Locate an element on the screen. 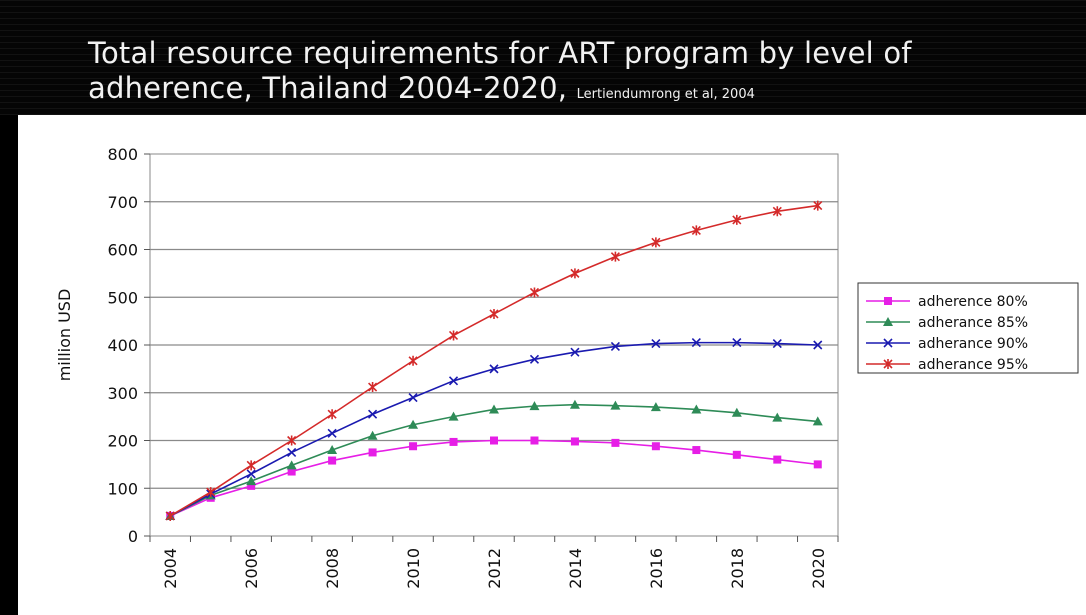 The width and height of the screenshot is (1086, 615). legend-box is located at coordinates (968, 328).